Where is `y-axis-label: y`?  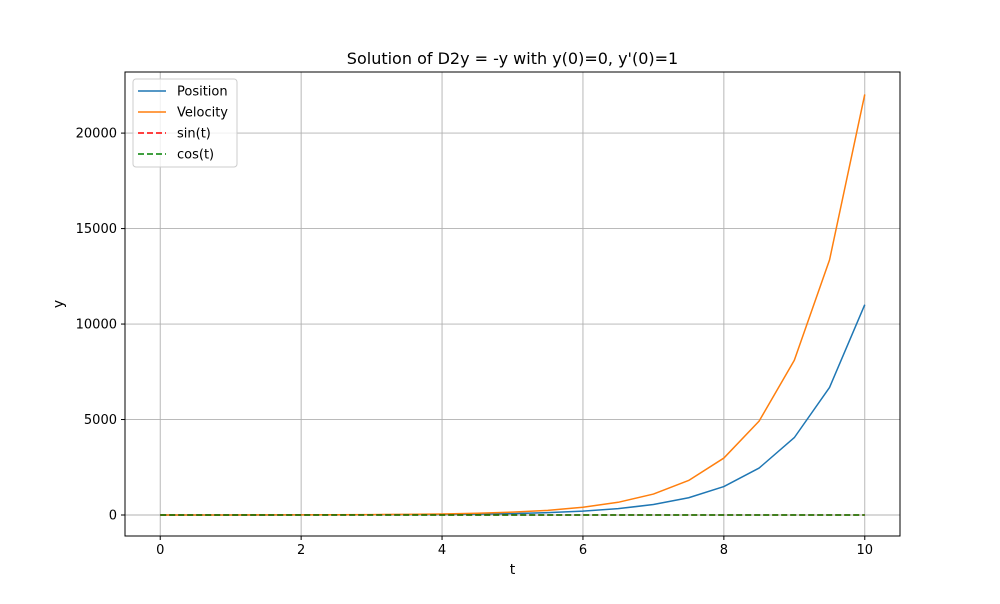
y-axis-label: y is located at coordinates (59, 304).